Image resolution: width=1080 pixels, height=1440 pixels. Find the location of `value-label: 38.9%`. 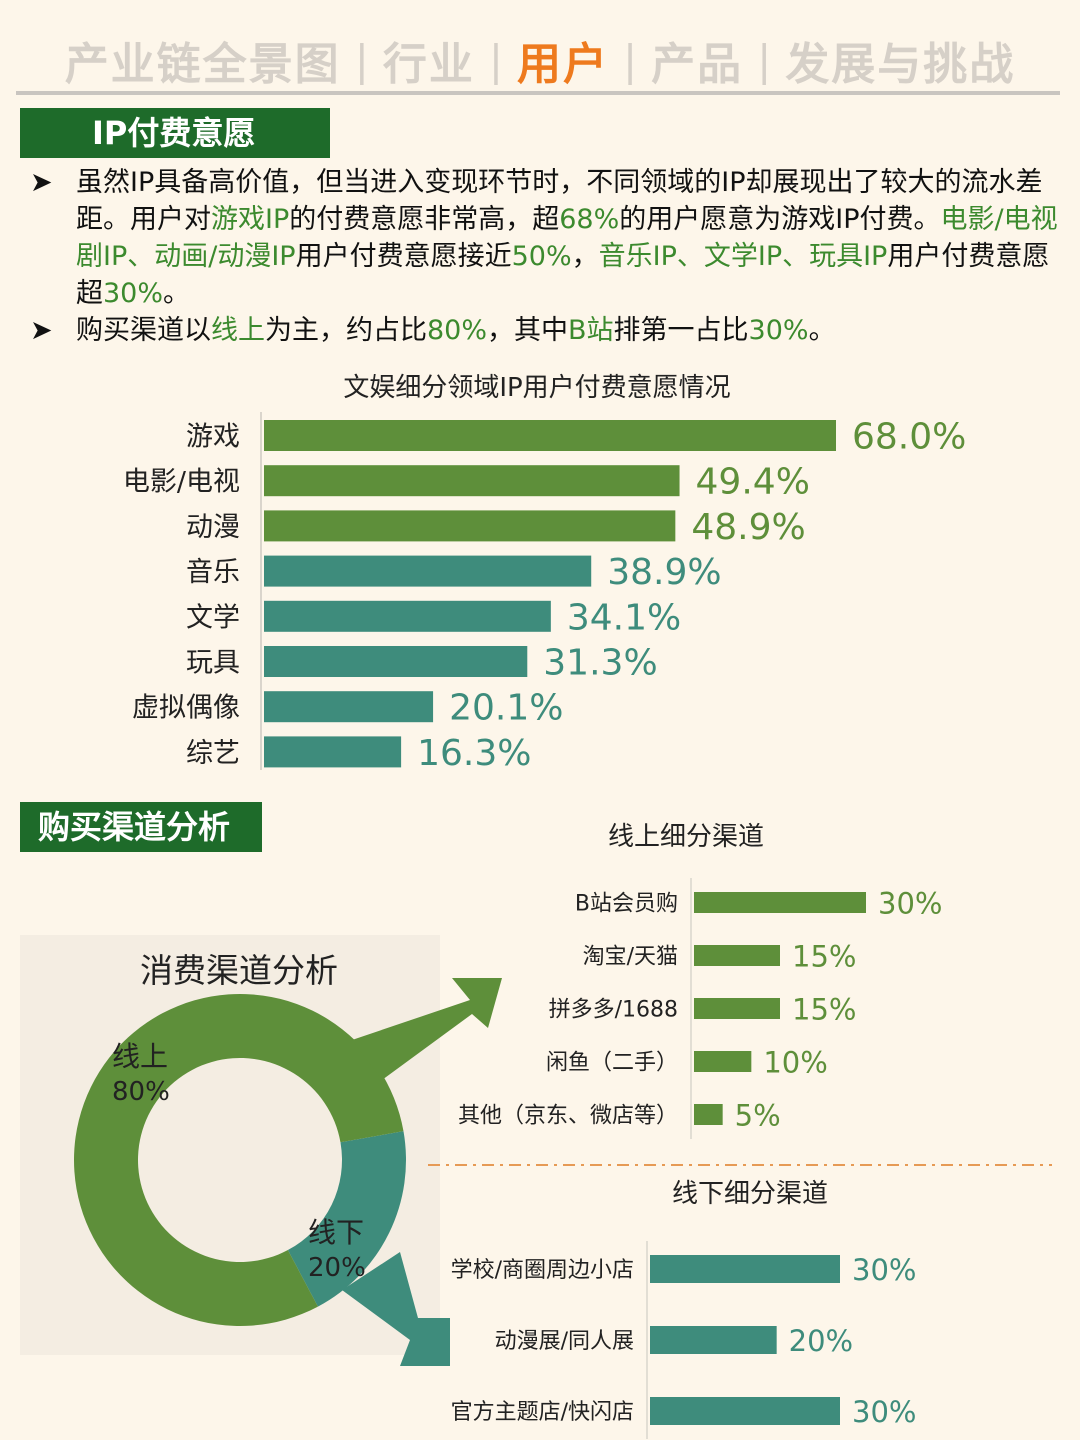

value-label: 38.9% is located at coordinates (664, 572).